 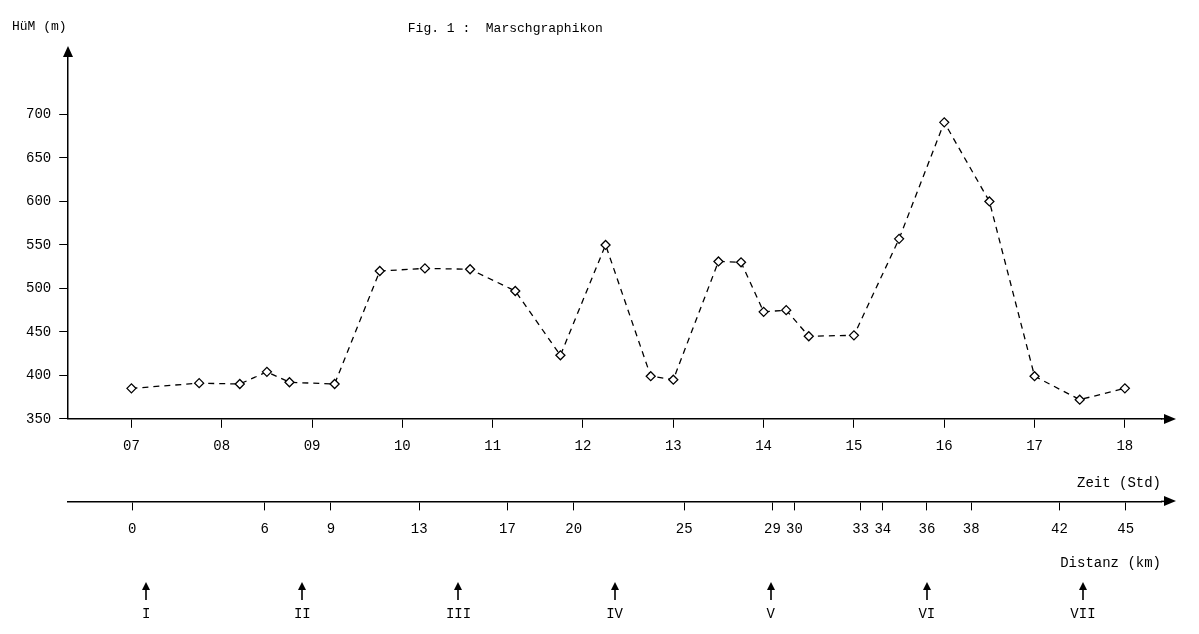 I want to click on x2-tick-label: 33, so click(x=861, y=528).